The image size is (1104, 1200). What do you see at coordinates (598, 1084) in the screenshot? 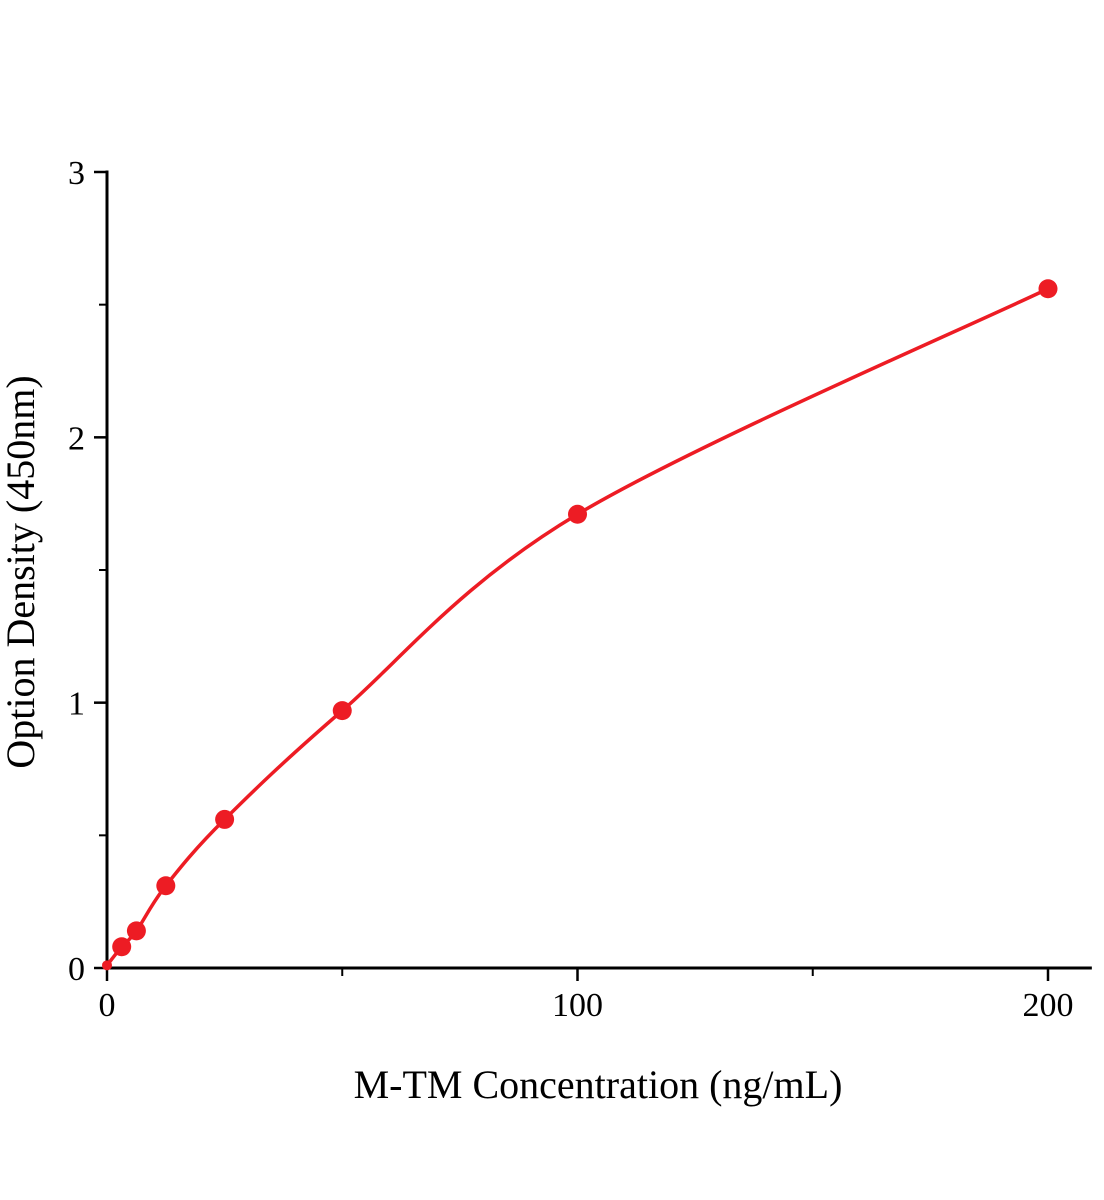
I see `x-axis-title: M-TM Concentration (ng/mL)` at bounding box center [598, 1084].